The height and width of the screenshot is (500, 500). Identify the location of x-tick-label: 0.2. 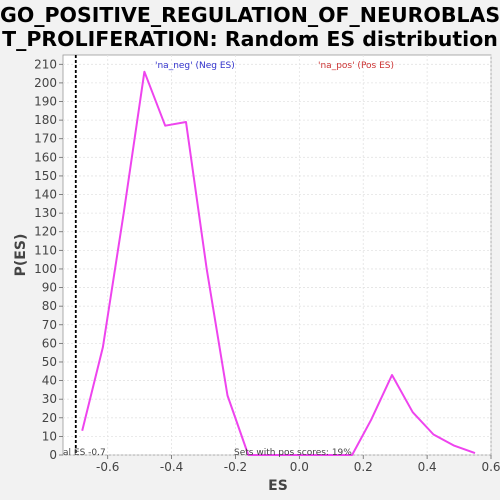
(363, 467).